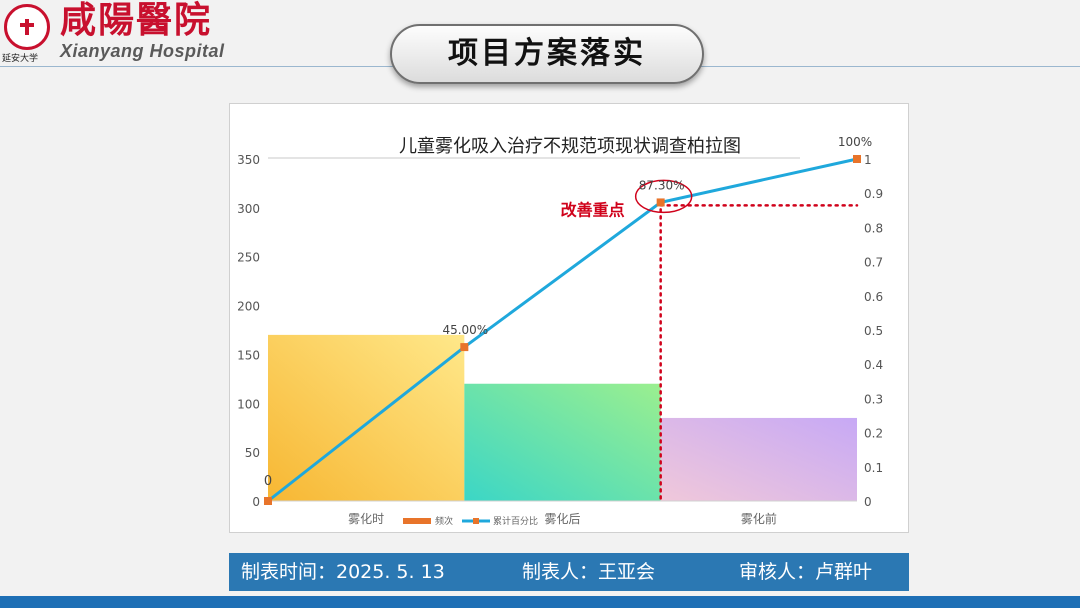 Image resolution: width=1080 pixels, height=608 pixels. I want to click on y-tick-label: 50, so click(252, 453).